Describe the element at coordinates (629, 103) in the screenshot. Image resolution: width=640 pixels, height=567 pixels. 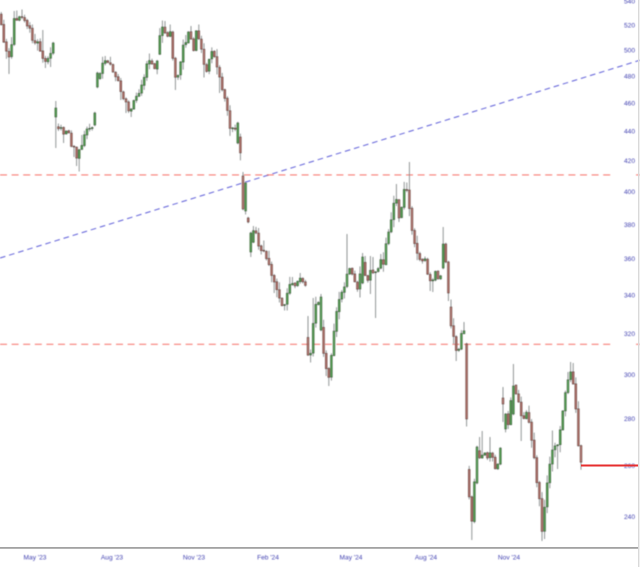
I see `svg-text: 460` at that location.